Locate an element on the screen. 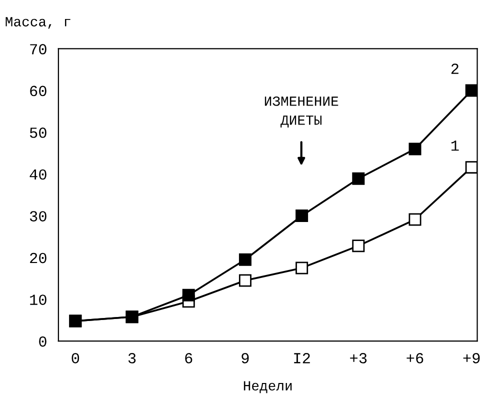 The image size is (487, 406). x-tick-label: +3 is located at coordinates (358, 358).